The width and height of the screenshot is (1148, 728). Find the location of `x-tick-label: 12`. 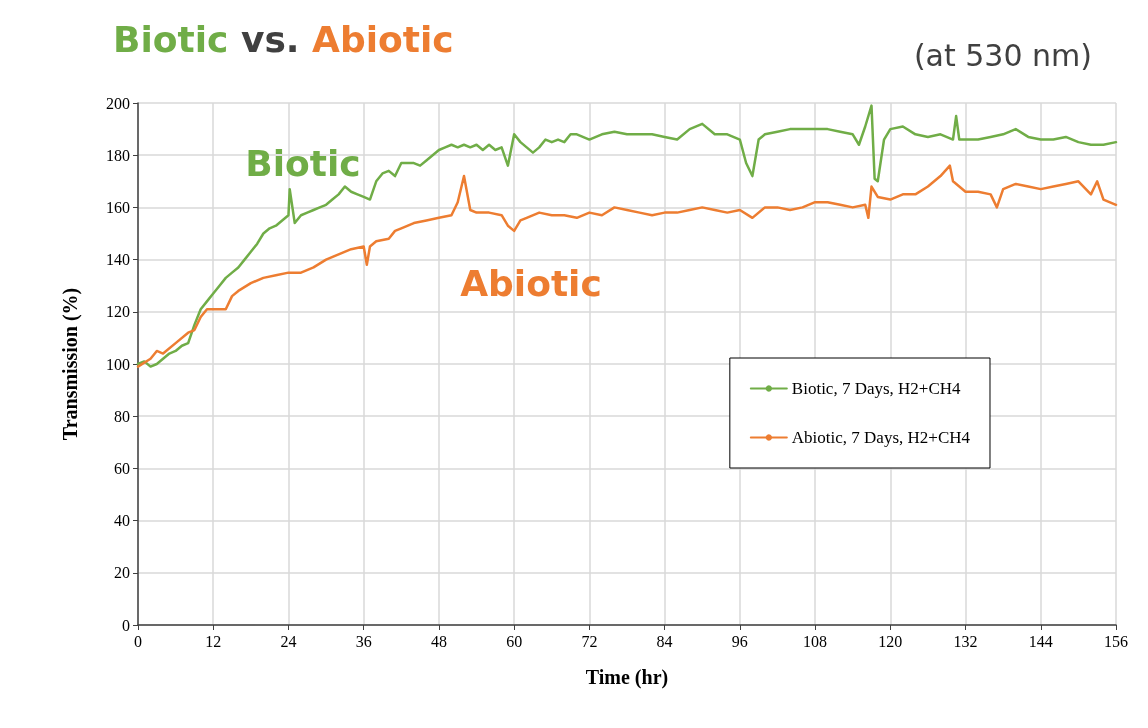

x-tick-label: 12 is located at coordinates (213, 641).